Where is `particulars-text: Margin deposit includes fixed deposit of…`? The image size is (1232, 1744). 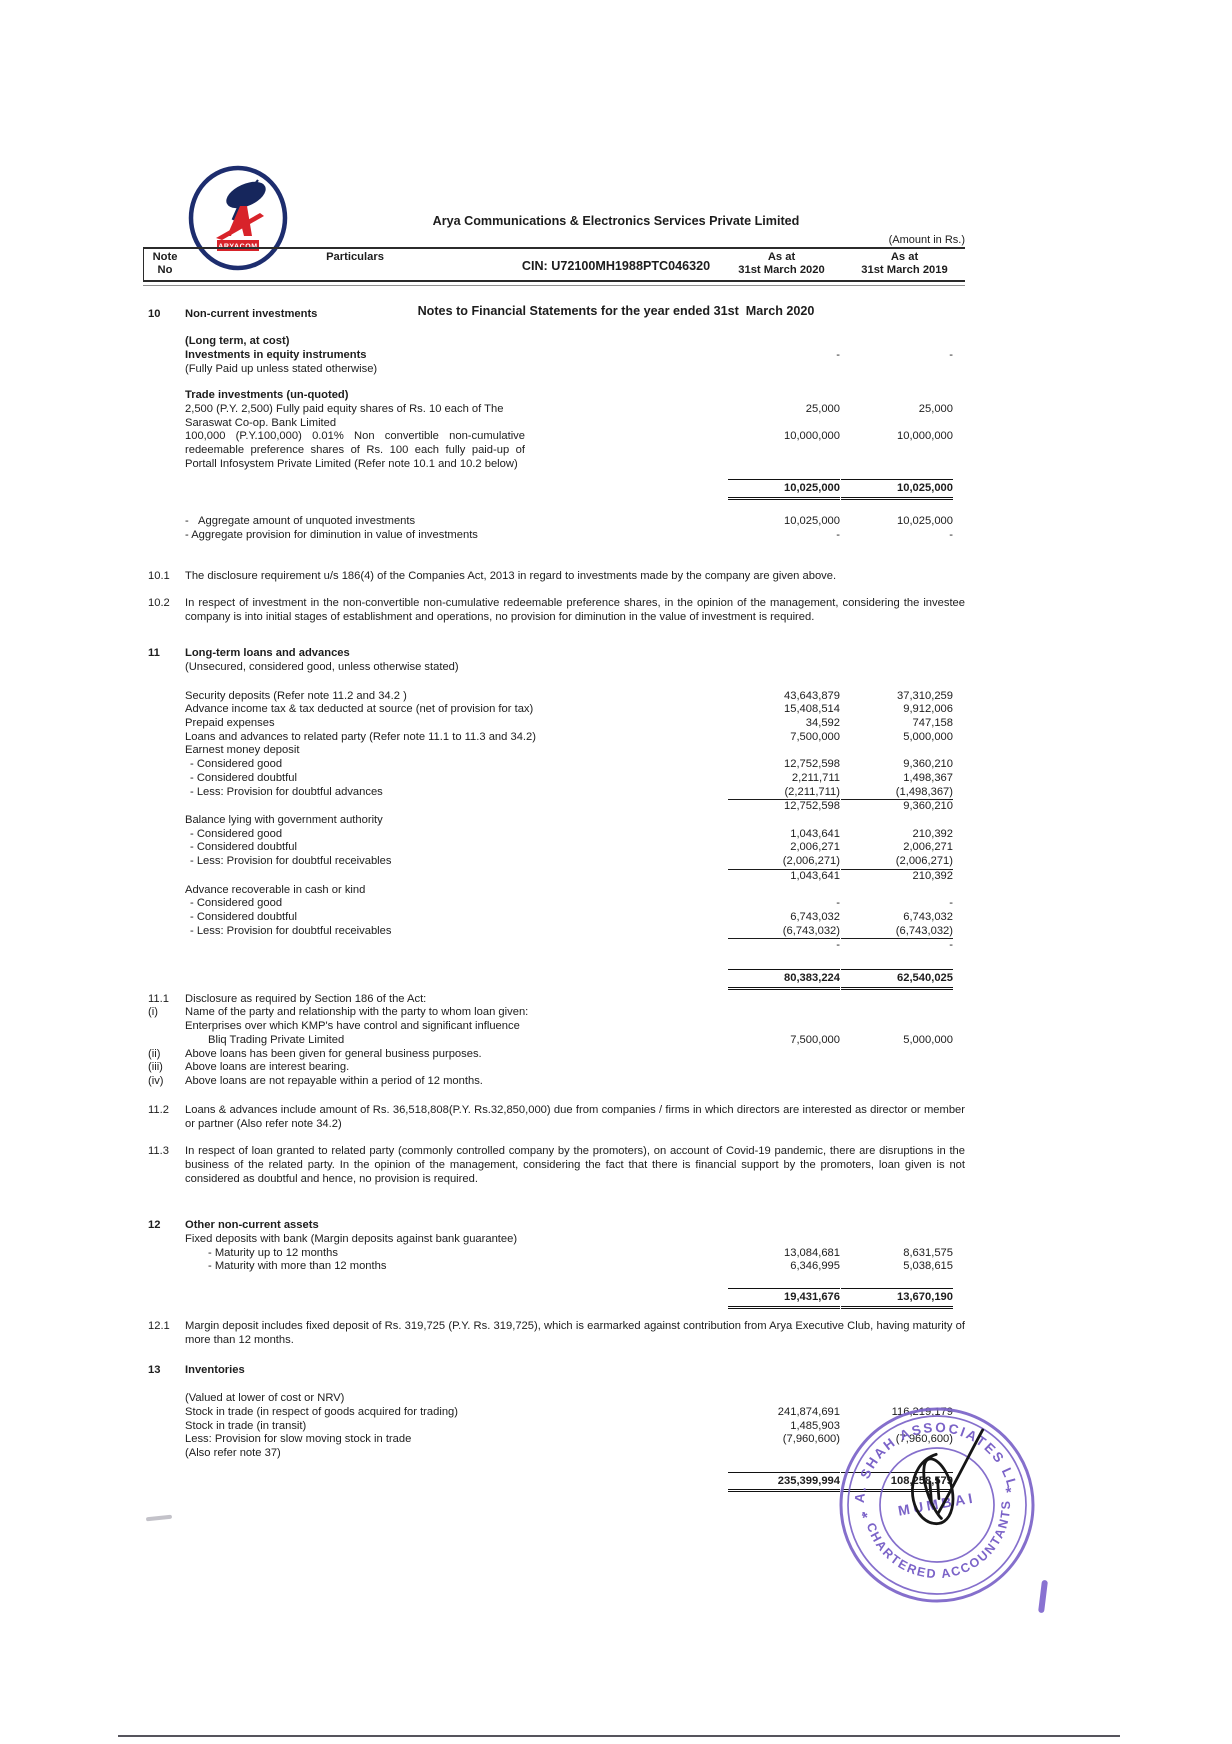
particulars-text: Margin deposit includes fixed deposit of… is located at coordinates (575, 1332).